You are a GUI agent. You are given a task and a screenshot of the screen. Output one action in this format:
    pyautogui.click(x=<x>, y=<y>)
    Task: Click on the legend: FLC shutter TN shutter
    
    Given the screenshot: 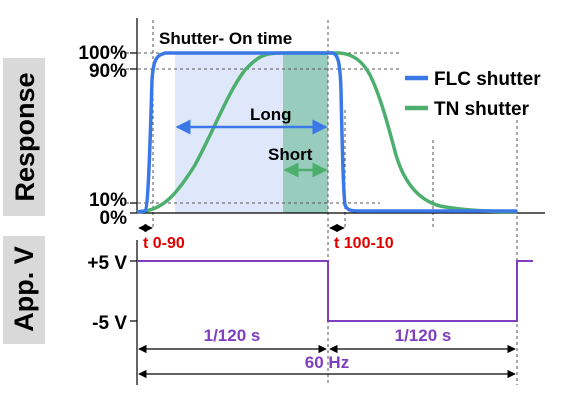 What is the action you would take?
    pyautogui.click(x=473, y=94)
    